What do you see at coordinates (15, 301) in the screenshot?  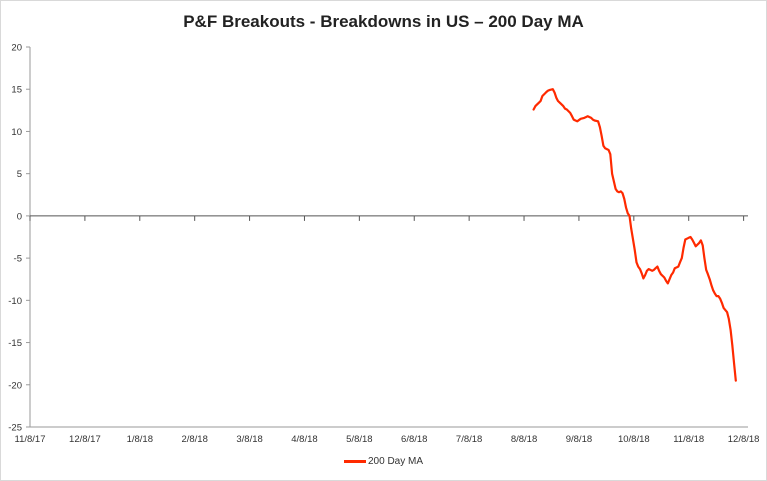 I see `y-tick-label: -10` at bounding box center [15, 301].